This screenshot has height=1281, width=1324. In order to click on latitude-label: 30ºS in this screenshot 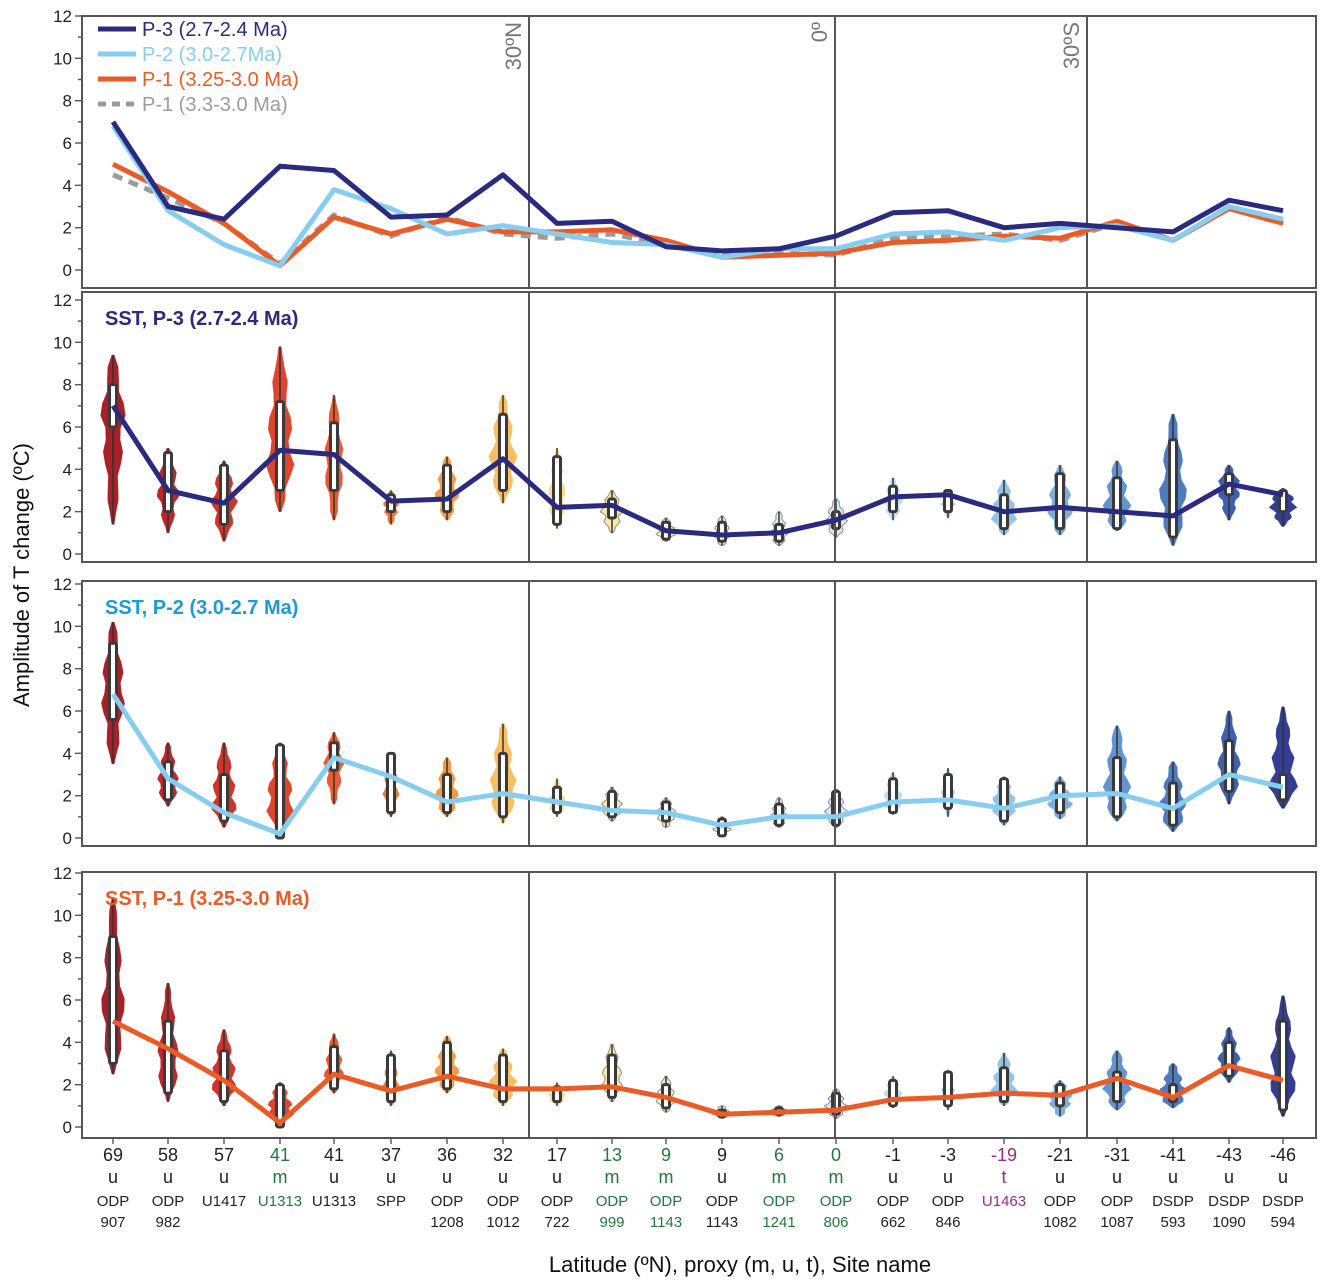, I will do `click(1071, 45)`.